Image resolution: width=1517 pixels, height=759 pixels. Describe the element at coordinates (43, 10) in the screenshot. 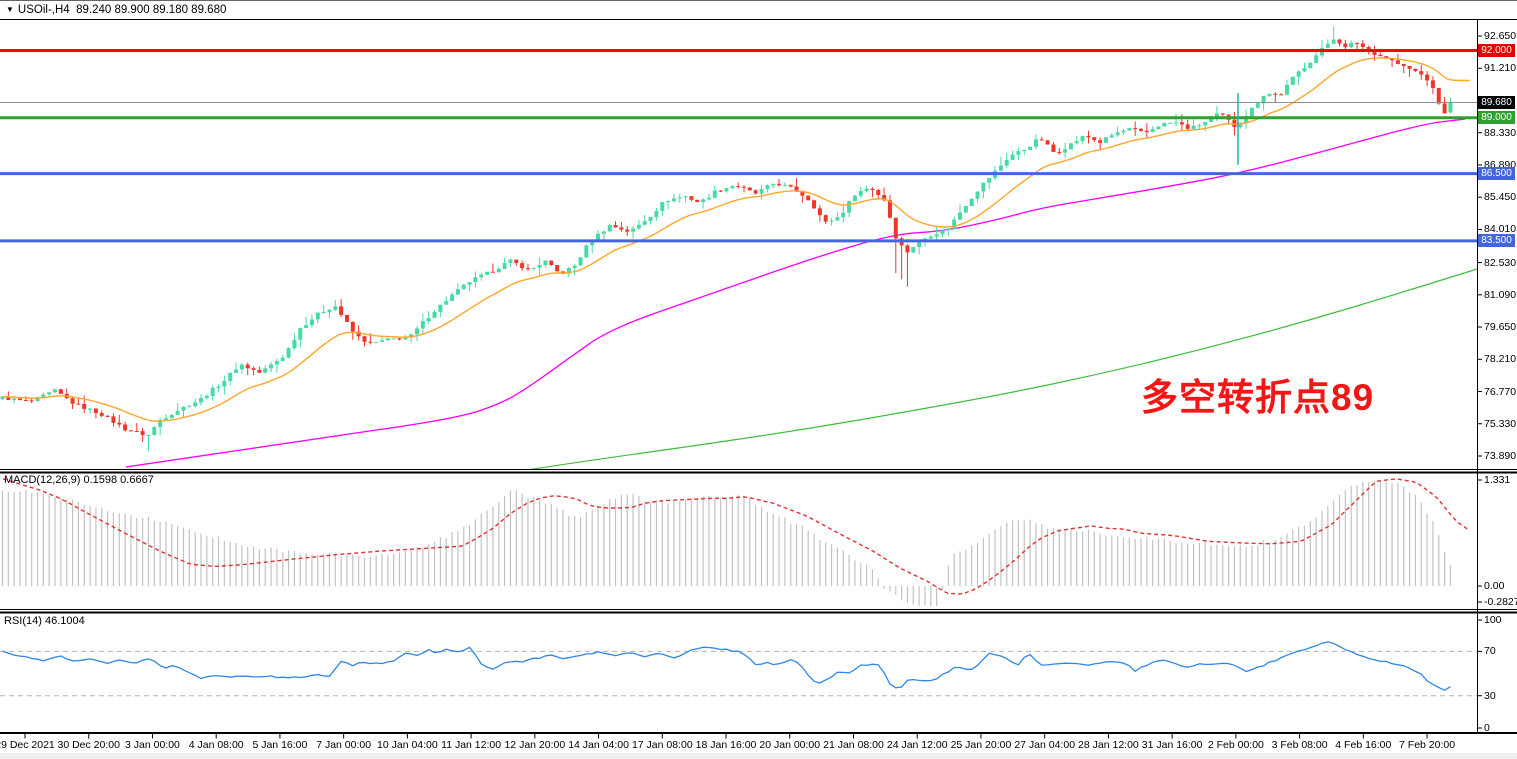

I see `symbol-timeframe-label: USOil-,H4` at that location.